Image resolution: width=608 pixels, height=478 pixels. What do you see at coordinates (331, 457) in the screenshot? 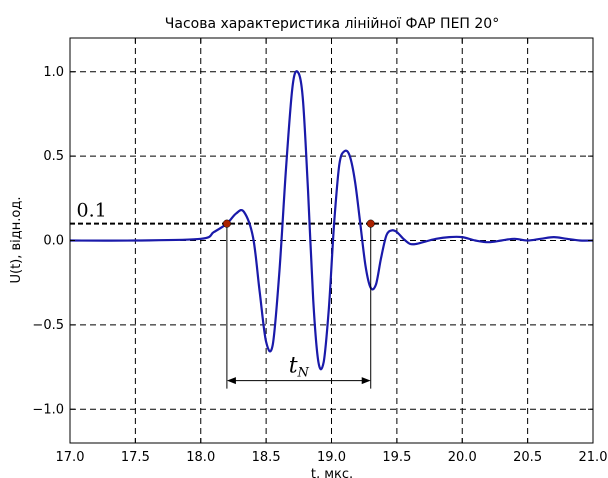
I see `x-tick-label: 19.0` at bounding box center [331, 457].